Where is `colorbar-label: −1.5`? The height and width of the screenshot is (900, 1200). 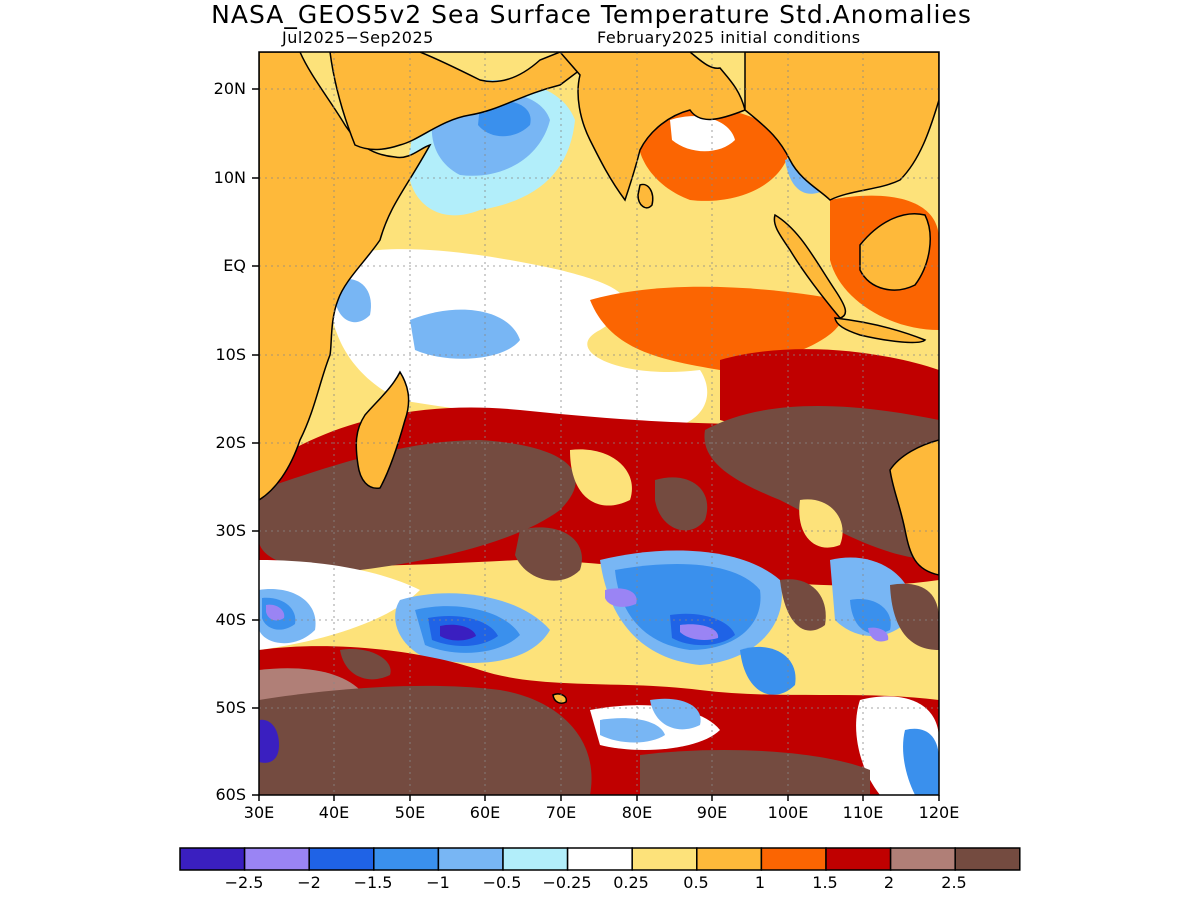
colorbar-label: −1.5 is located at coordinates (373, 882).